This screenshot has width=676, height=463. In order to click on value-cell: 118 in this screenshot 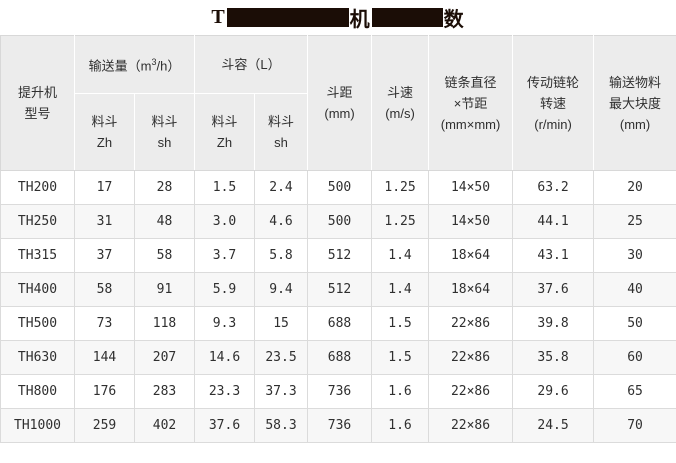, I will do `click(164, 323)`.